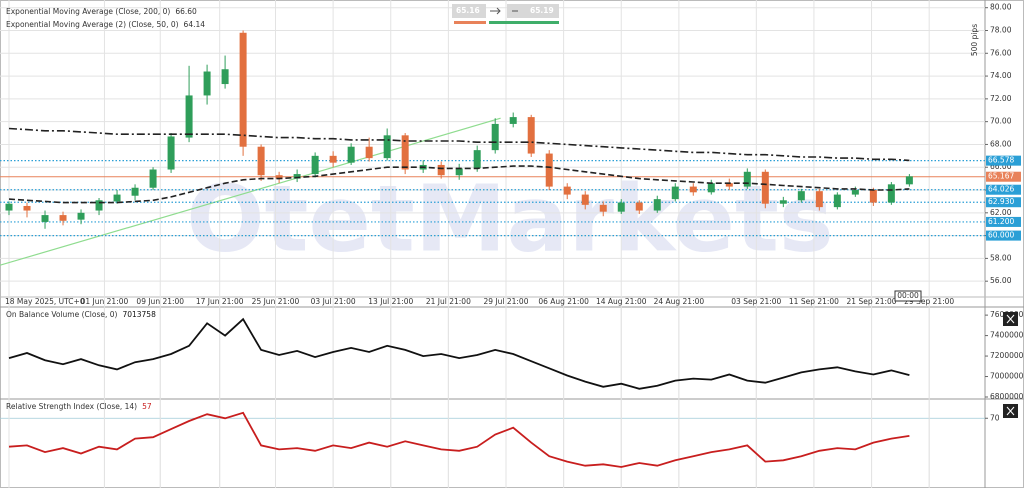  I want to click on y-tick-label: 7000000, so click(1007, 376).